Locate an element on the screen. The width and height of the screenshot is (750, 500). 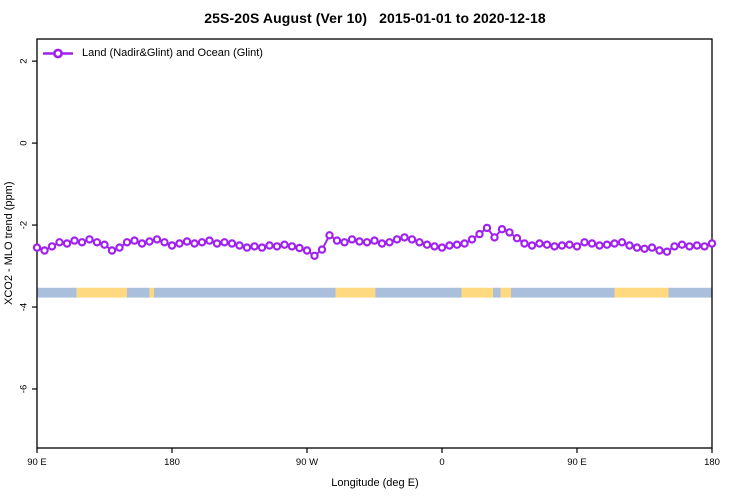
y-tick-label: -4 is located at coordinates (24, 307).